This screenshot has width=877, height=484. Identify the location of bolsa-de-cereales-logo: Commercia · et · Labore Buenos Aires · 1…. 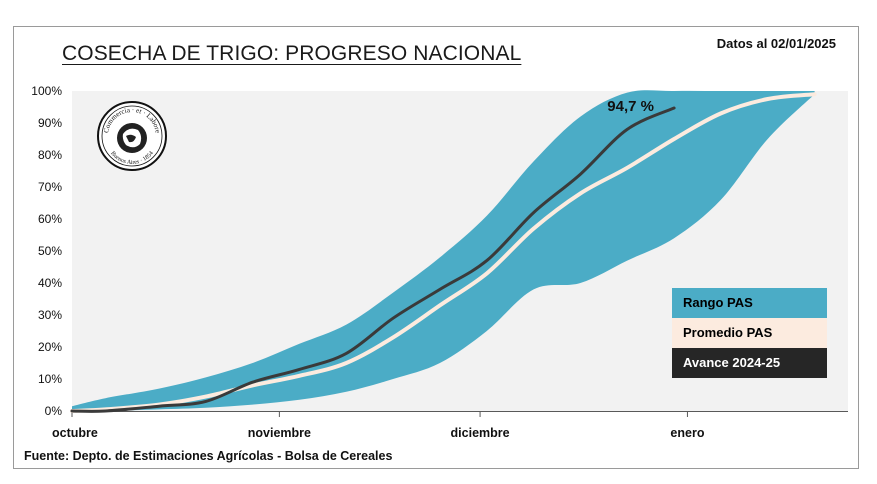
(132, 136).